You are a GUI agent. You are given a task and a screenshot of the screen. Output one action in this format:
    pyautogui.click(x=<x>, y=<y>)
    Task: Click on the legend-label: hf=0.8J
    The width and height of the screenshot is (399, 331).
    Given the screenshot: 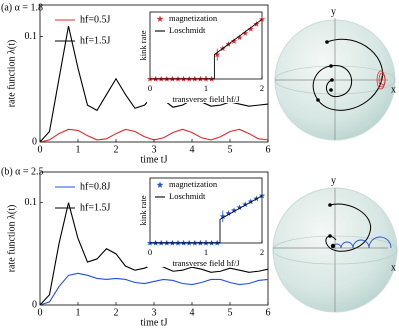 What is the action you would take?
    pyautogui.click(x=95, y=186)
    